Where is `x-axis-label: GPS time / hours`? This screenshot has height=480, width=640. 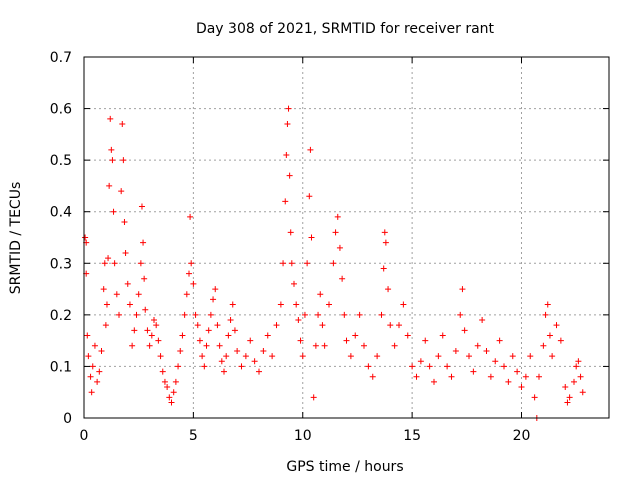 x-axis-label: GPS time / hours is located at coordinates (344, 467).